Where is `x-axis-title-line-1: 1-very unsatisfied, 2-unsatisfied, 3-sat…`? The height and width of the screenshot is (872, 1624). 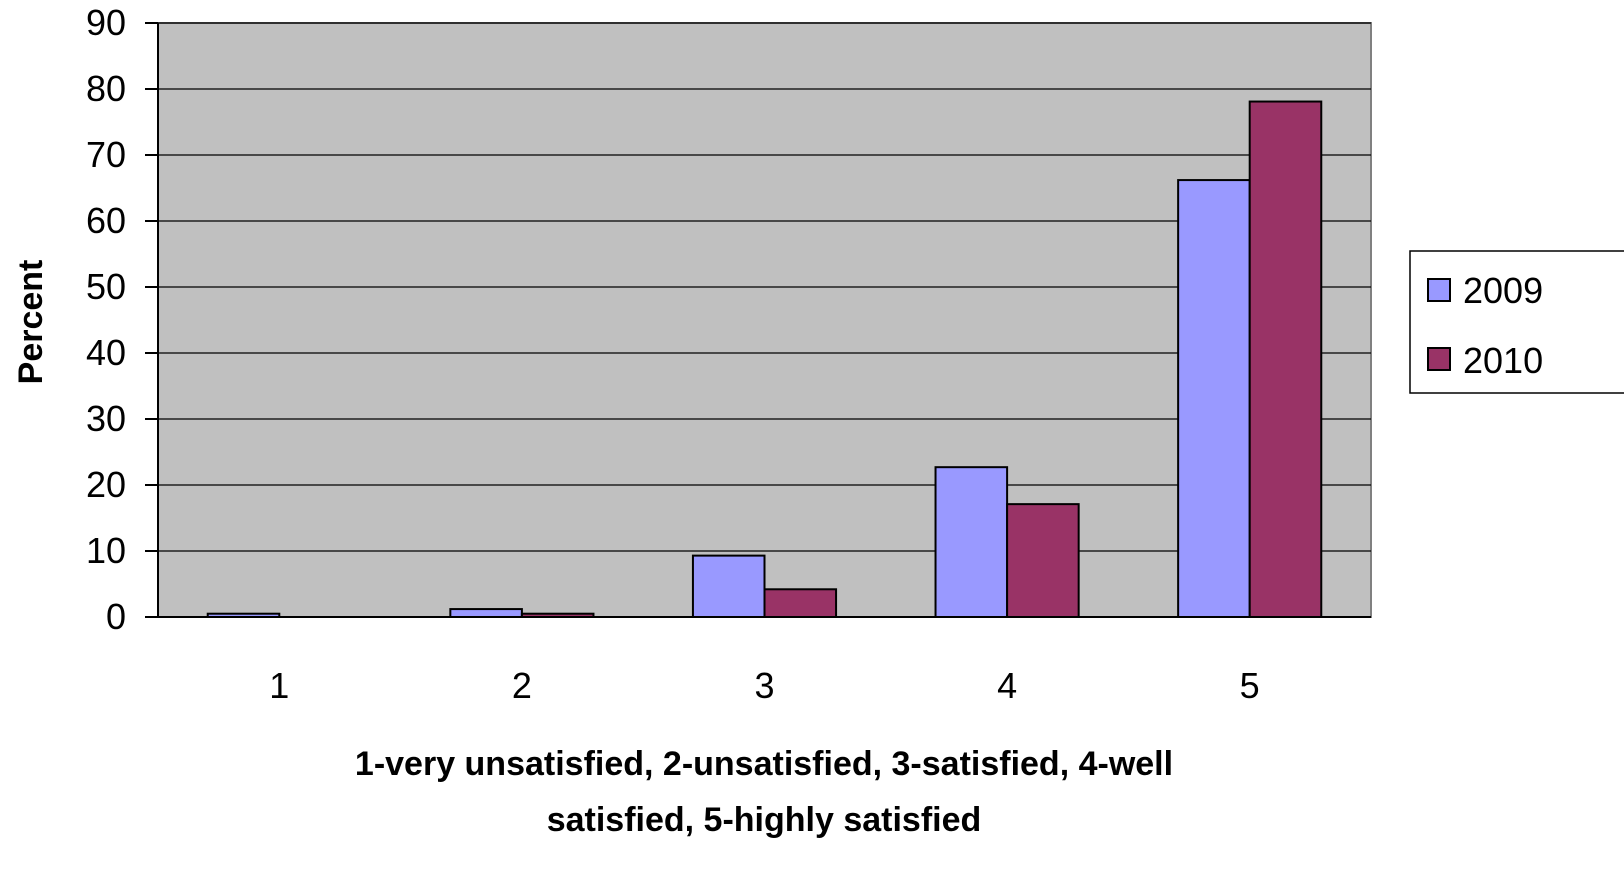 x-axis-title-line-1: 1-very unsatisfied, 2-unsatisfied, 3-sat… is located at coordinates (764, 764).